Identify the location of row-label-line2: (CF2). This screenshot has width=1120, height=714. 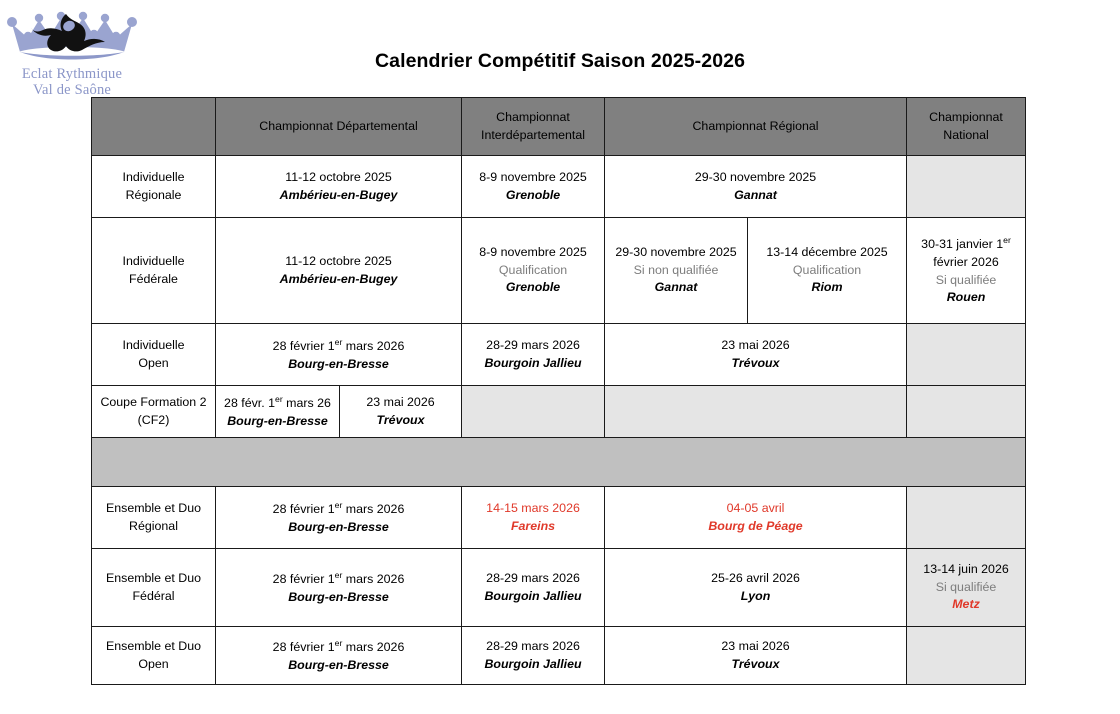
(153, 419).